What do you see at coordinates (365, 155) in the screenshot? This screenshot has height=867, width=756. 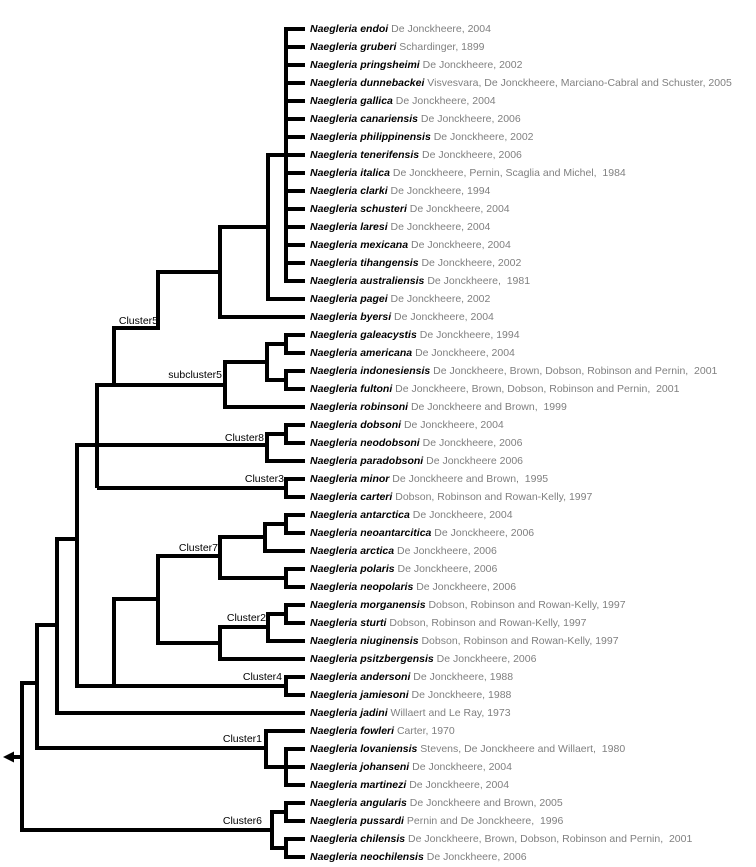 I see `taxon-species-name: Naegleria tenerifensis` at bounding box center [365, 155].